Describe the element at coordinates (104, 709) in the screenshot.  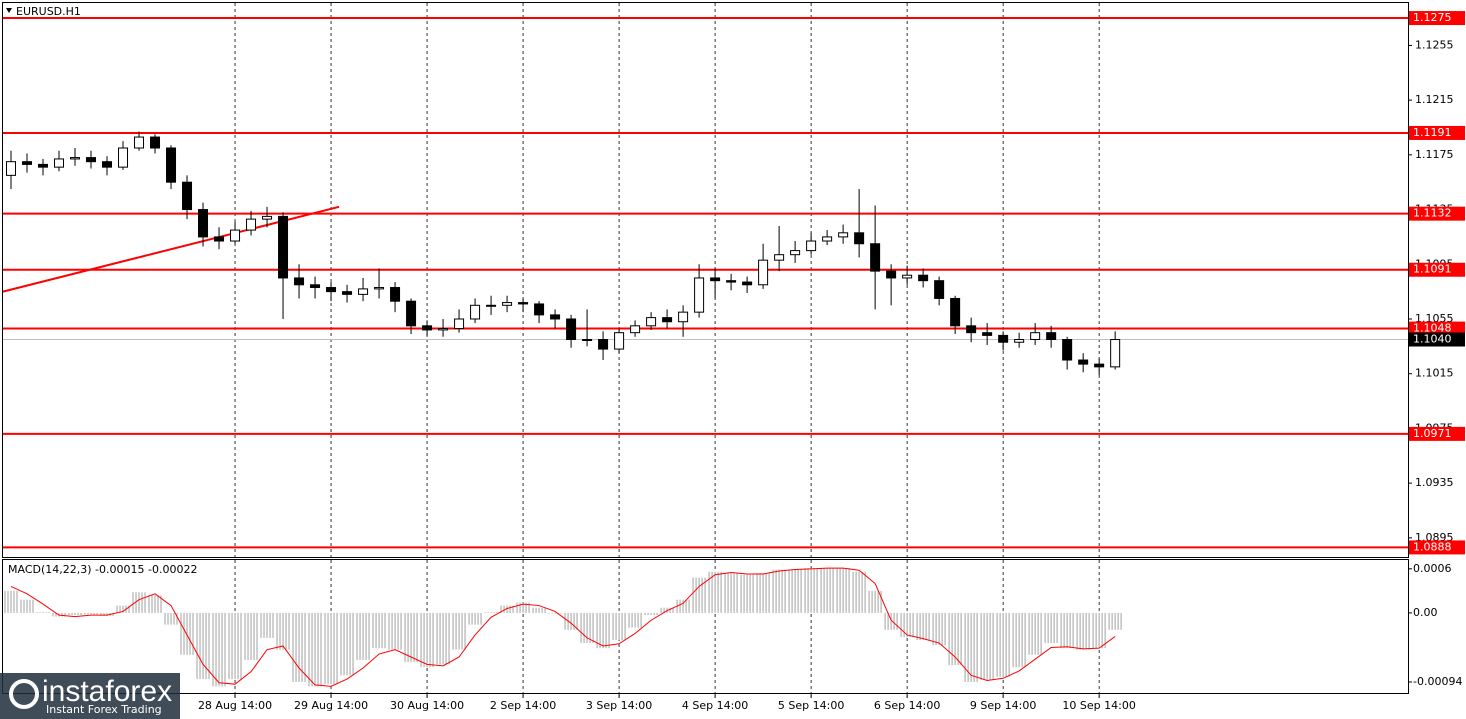
I see `watermark-tagline: Instant Forex Trading` at that location.